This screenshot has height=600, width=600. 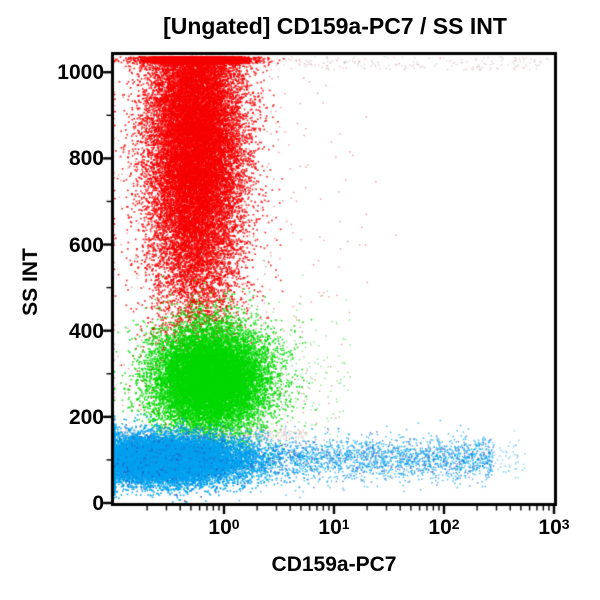 I want to click on y-axis-label: SS INT, so click(x=30, y=282).